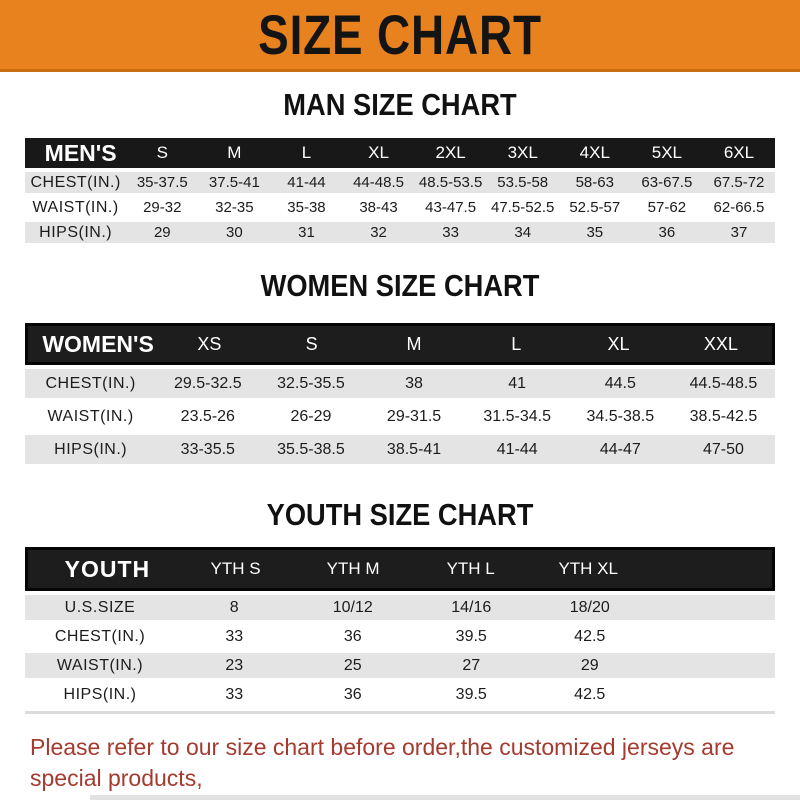 This screenshot has height=800, width=800. What do you see at coordinates (234, 152) in the screenshot?
I see `men-size-column-1: M` at bounding box center [234, 152].